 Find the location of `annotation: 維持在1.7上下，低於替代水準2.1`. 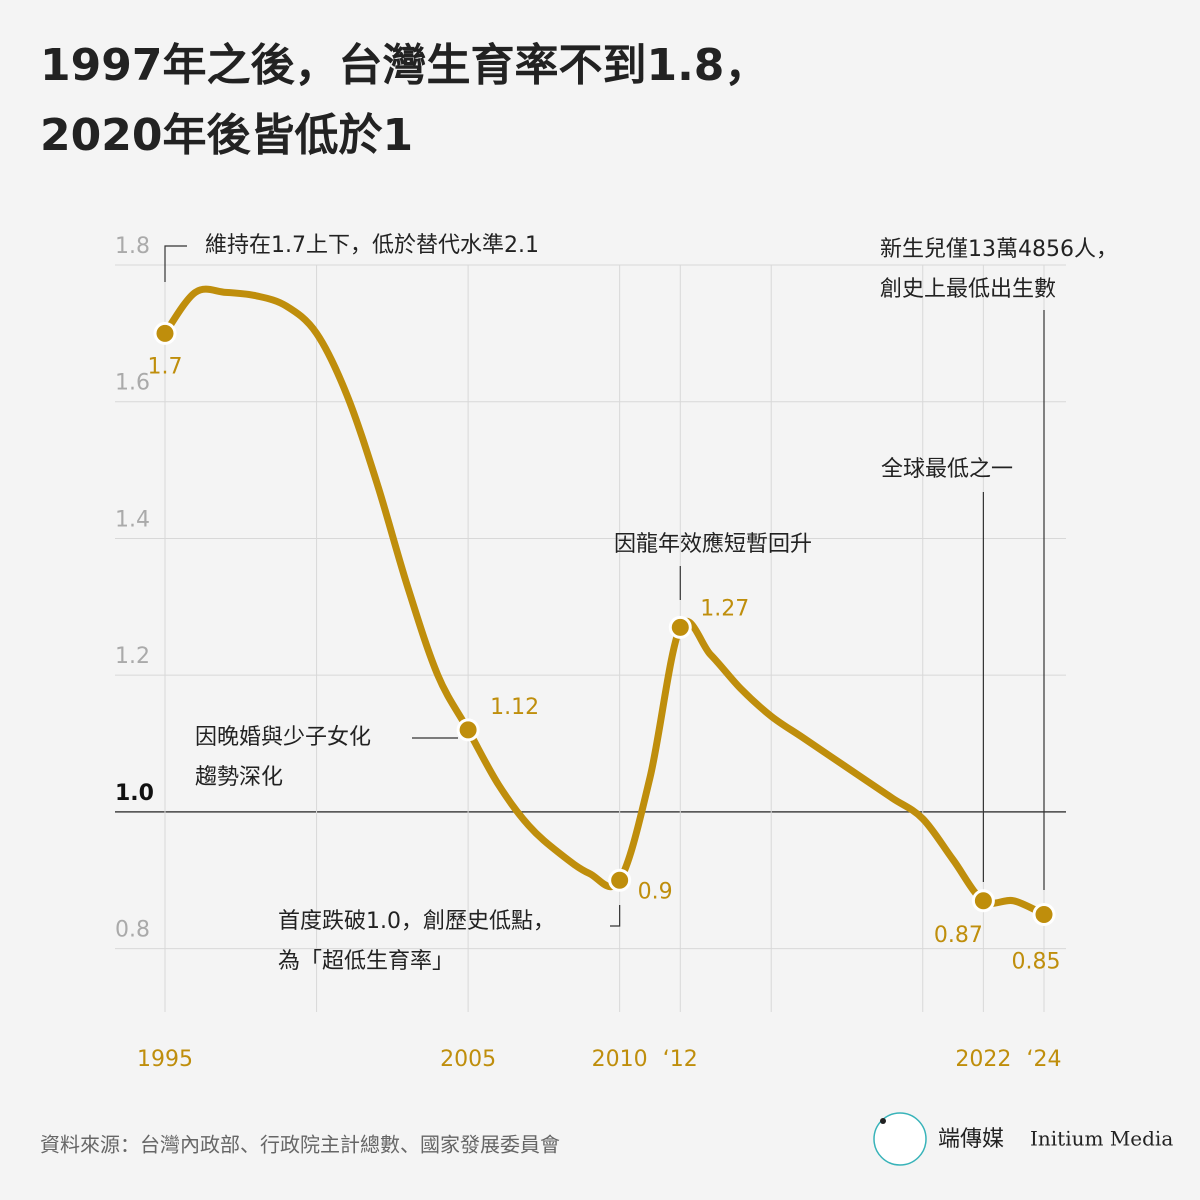

annotation: 維持在1.7上下，低於替代水準2.1 is located at coordinates (372, 245).